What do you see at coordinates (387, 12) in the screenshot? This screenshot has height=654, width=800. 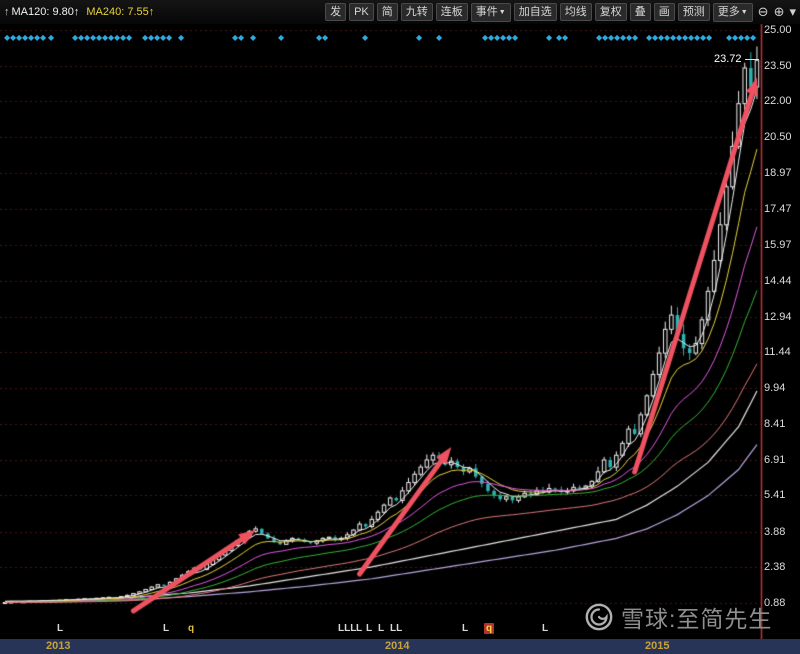 I see `toolbar-button: 简` at bounding box center [387, 12].